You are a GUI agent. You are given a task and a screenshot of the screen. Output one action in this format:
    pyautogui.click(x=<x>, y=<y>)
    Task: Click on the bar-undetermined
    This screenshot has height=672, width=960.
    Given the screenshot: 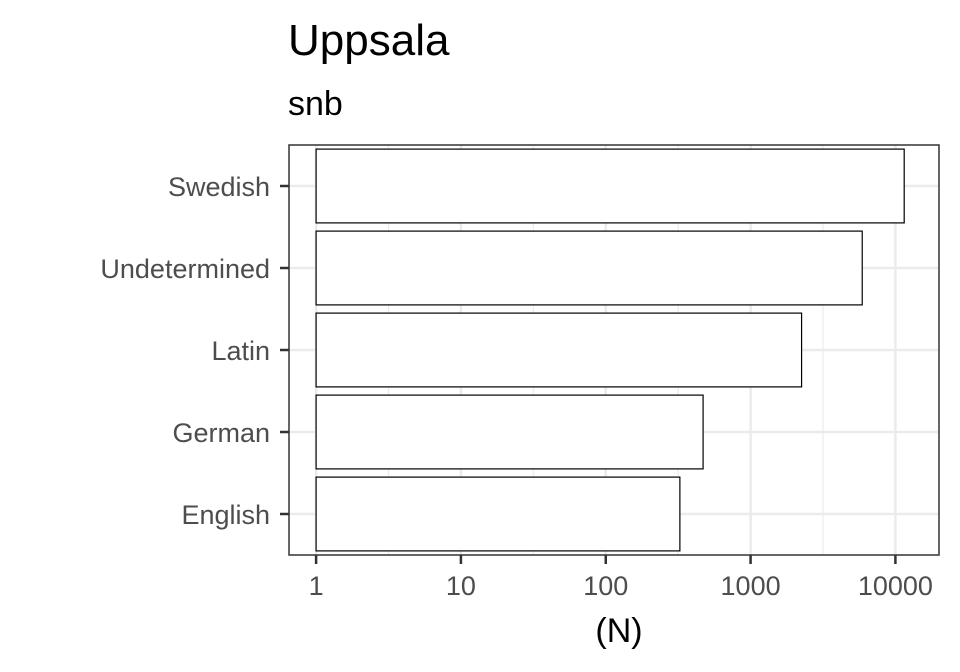 What is the action you would take?
    pyautogui.click(x=589, y=268)
    